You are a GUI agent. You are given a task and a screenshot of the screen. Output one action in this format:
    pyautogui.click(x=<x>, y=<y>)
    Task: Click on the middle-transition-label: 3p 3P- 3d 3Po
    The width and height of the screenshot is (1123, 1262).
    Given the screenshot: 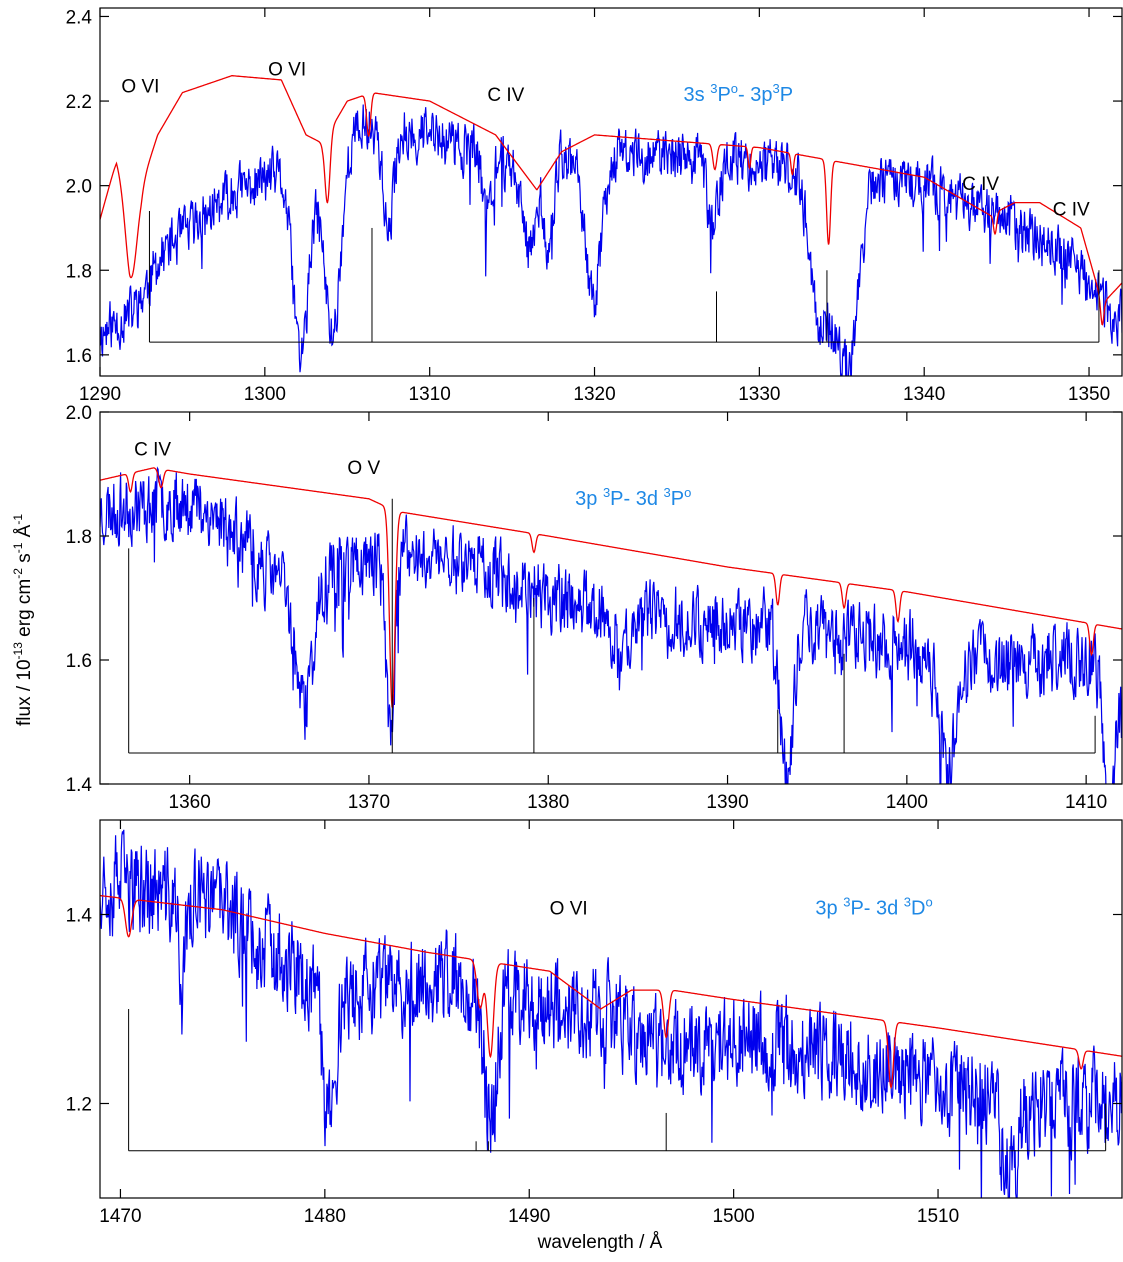 What is the action you would take?
    pyautogui.click(x=633, y=497)
    